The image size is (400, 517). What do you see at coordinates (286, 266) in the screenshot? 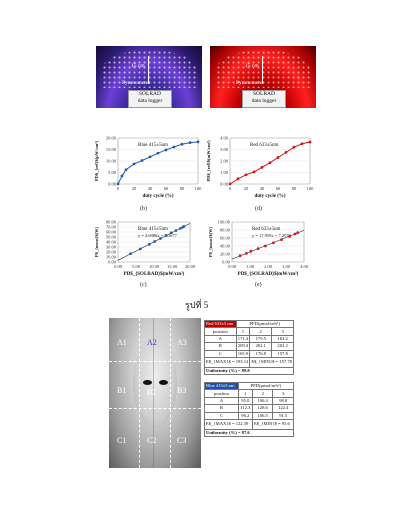
I see `x-tick-label: 3.00` at bounding box center [286, 266].